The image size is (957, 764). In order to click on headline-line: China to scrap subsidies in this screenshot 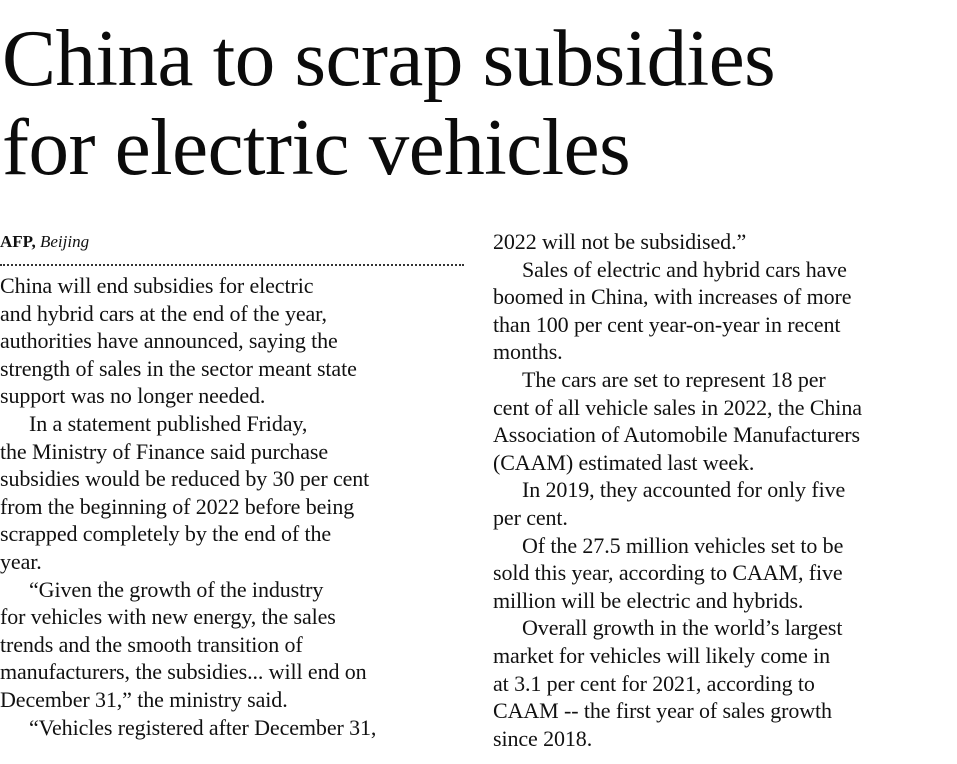, I will do `click(389, 58)`.